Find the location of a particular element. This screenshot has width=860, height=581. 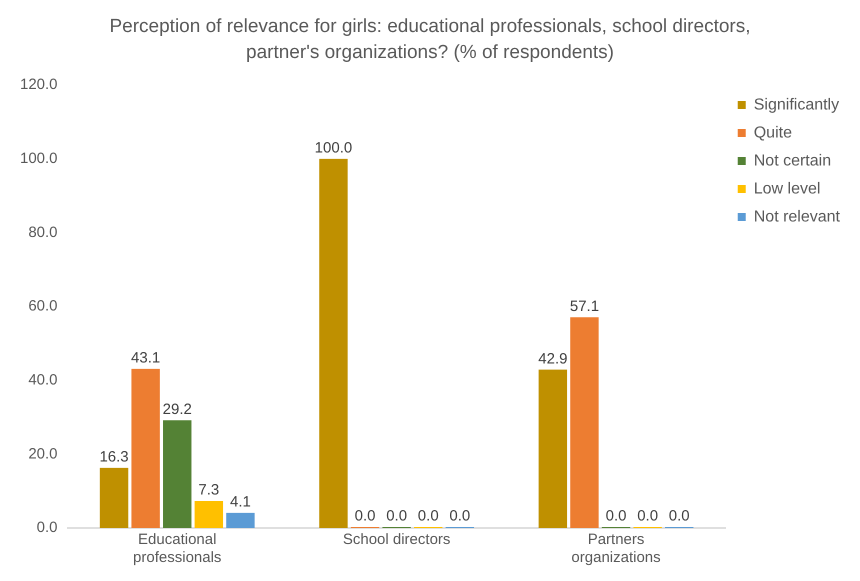

y-tick-label: 0.0 is located at coordinates (47, 527).